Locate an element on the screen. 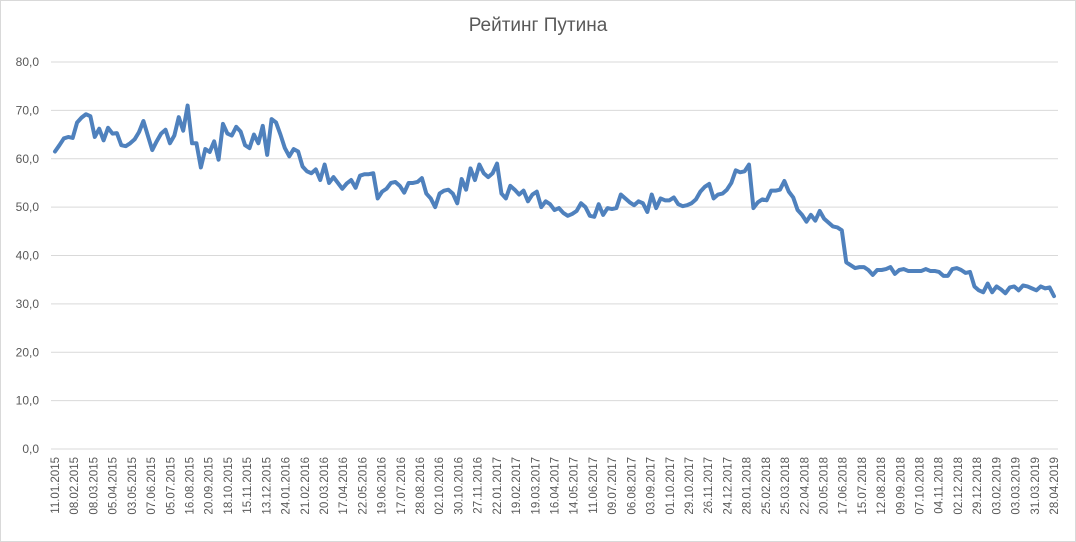 The height and width of the screenshot is (542, 1076). x-tick-label: 22.04.2018 is located at coordinates (805, 486).